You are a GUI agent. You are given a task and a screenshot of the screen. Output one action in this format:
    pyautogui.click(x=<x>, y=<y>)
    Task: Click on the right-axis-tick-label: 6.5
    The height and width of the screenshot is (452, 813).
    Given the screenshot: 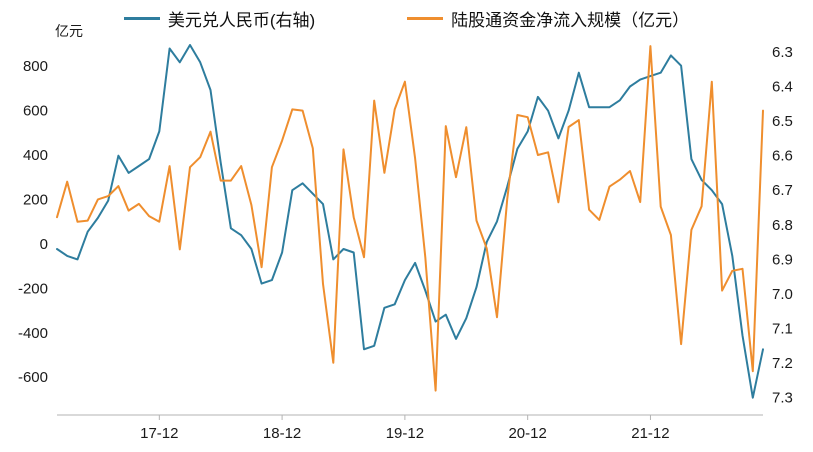 What is the action you would take?
    pyautogui.click(x=782, y=121)
    